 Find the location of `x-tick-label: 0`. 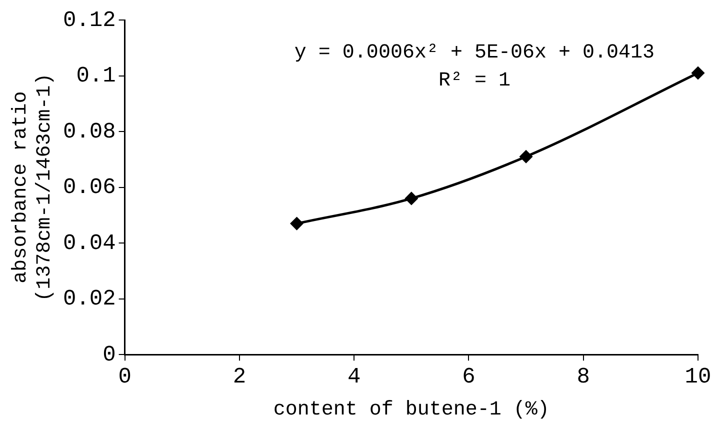

x-tick-label: 0 is located at coordinates (125, 377).